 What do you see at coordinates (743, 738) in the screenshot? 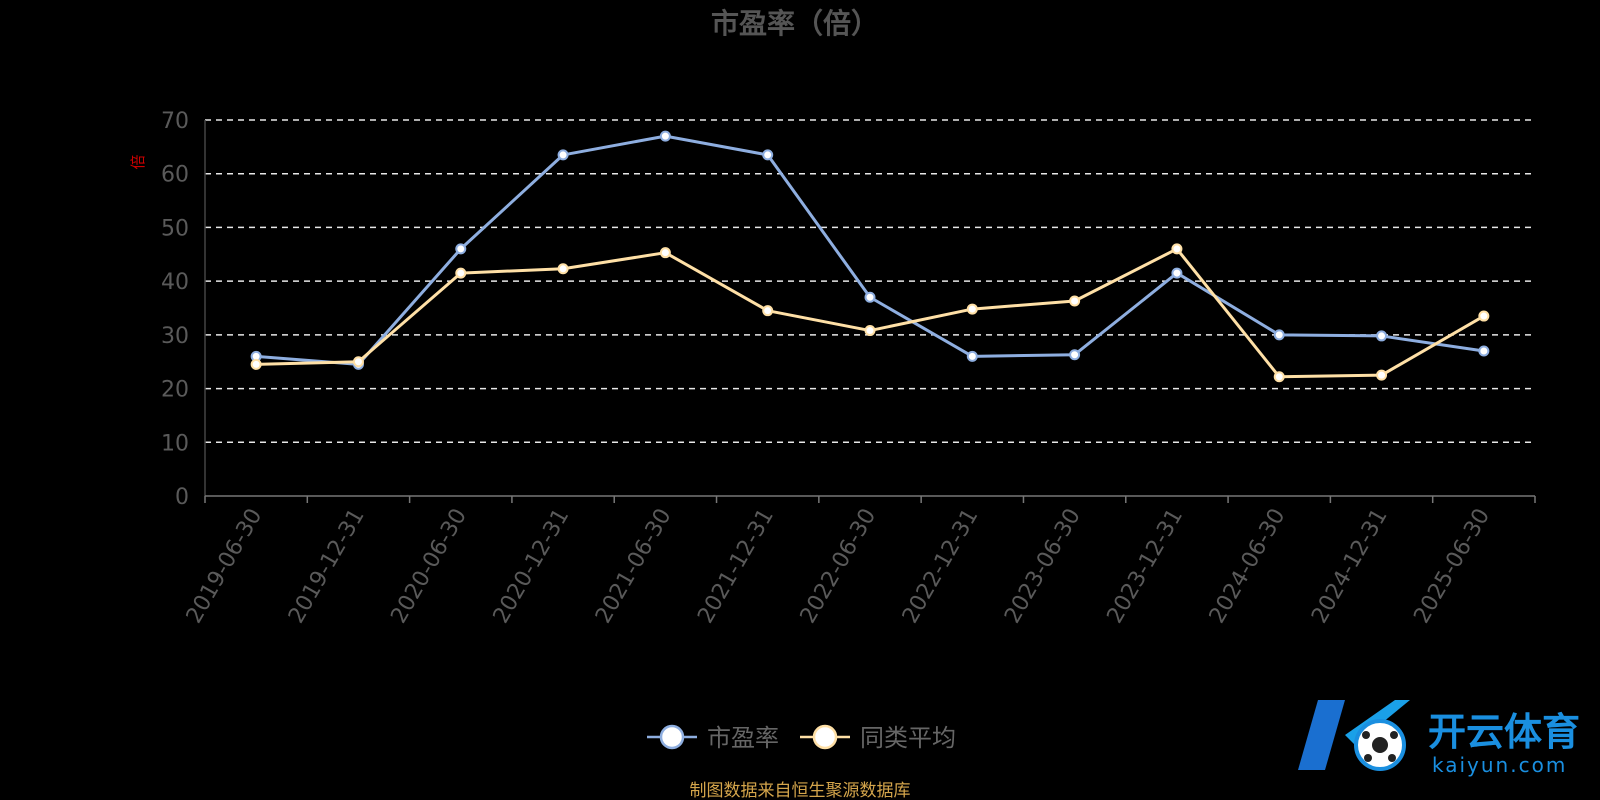
I see `legend-label: 市盈率` at bounding box center [743, 738].